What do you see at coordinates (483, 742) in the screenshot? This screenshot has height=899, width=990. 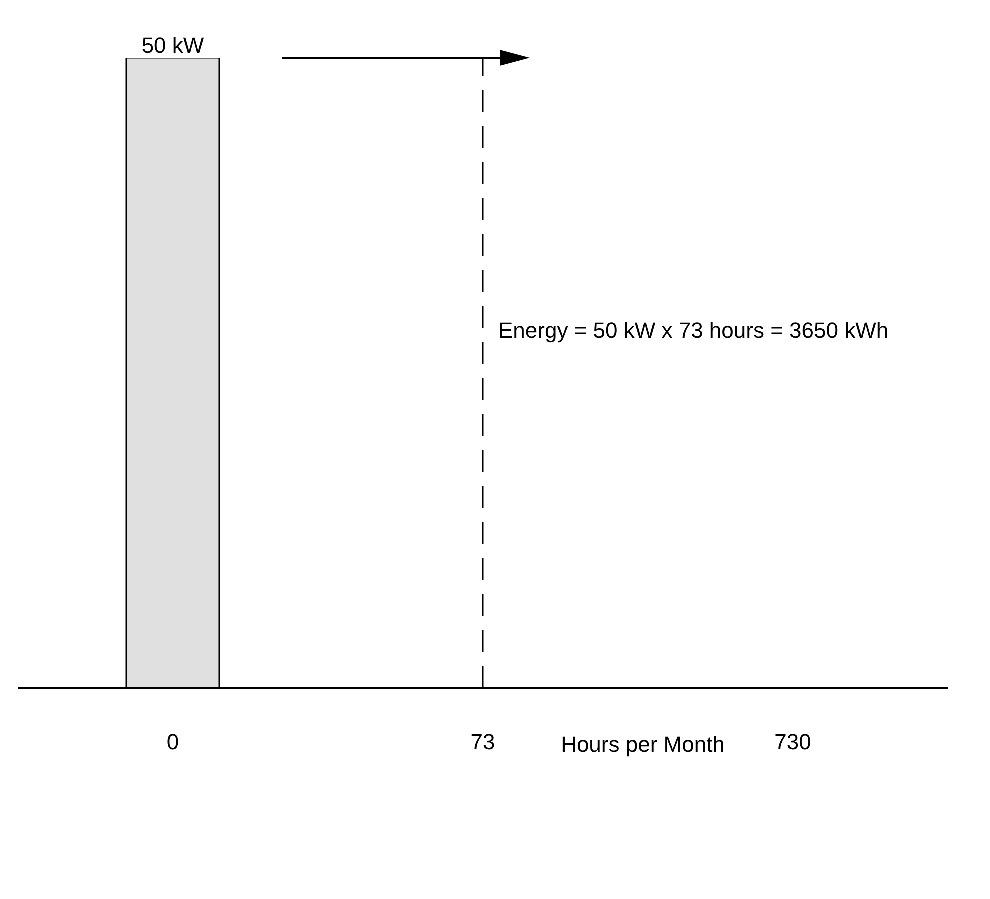 I see `x-tick-label: 73` at bounding box center [483, 742].